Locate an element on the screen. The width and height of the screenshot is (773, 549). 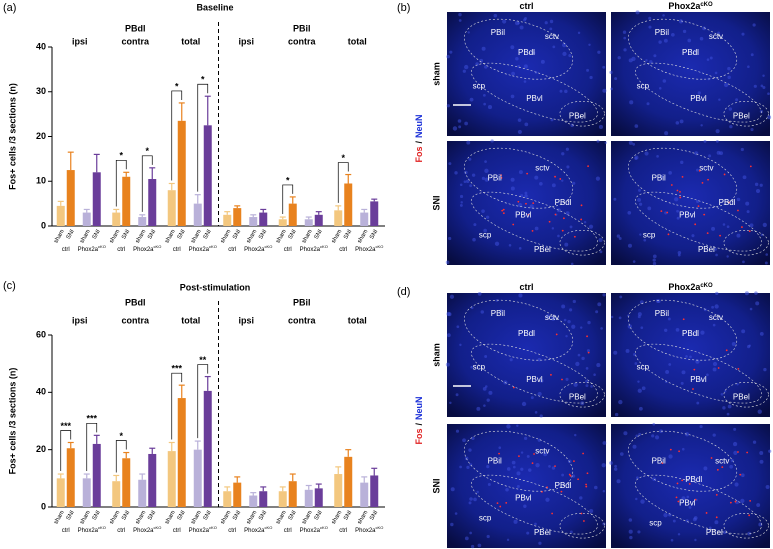
stain-label: Fos / NeuN is located at coordinates (419, 420).